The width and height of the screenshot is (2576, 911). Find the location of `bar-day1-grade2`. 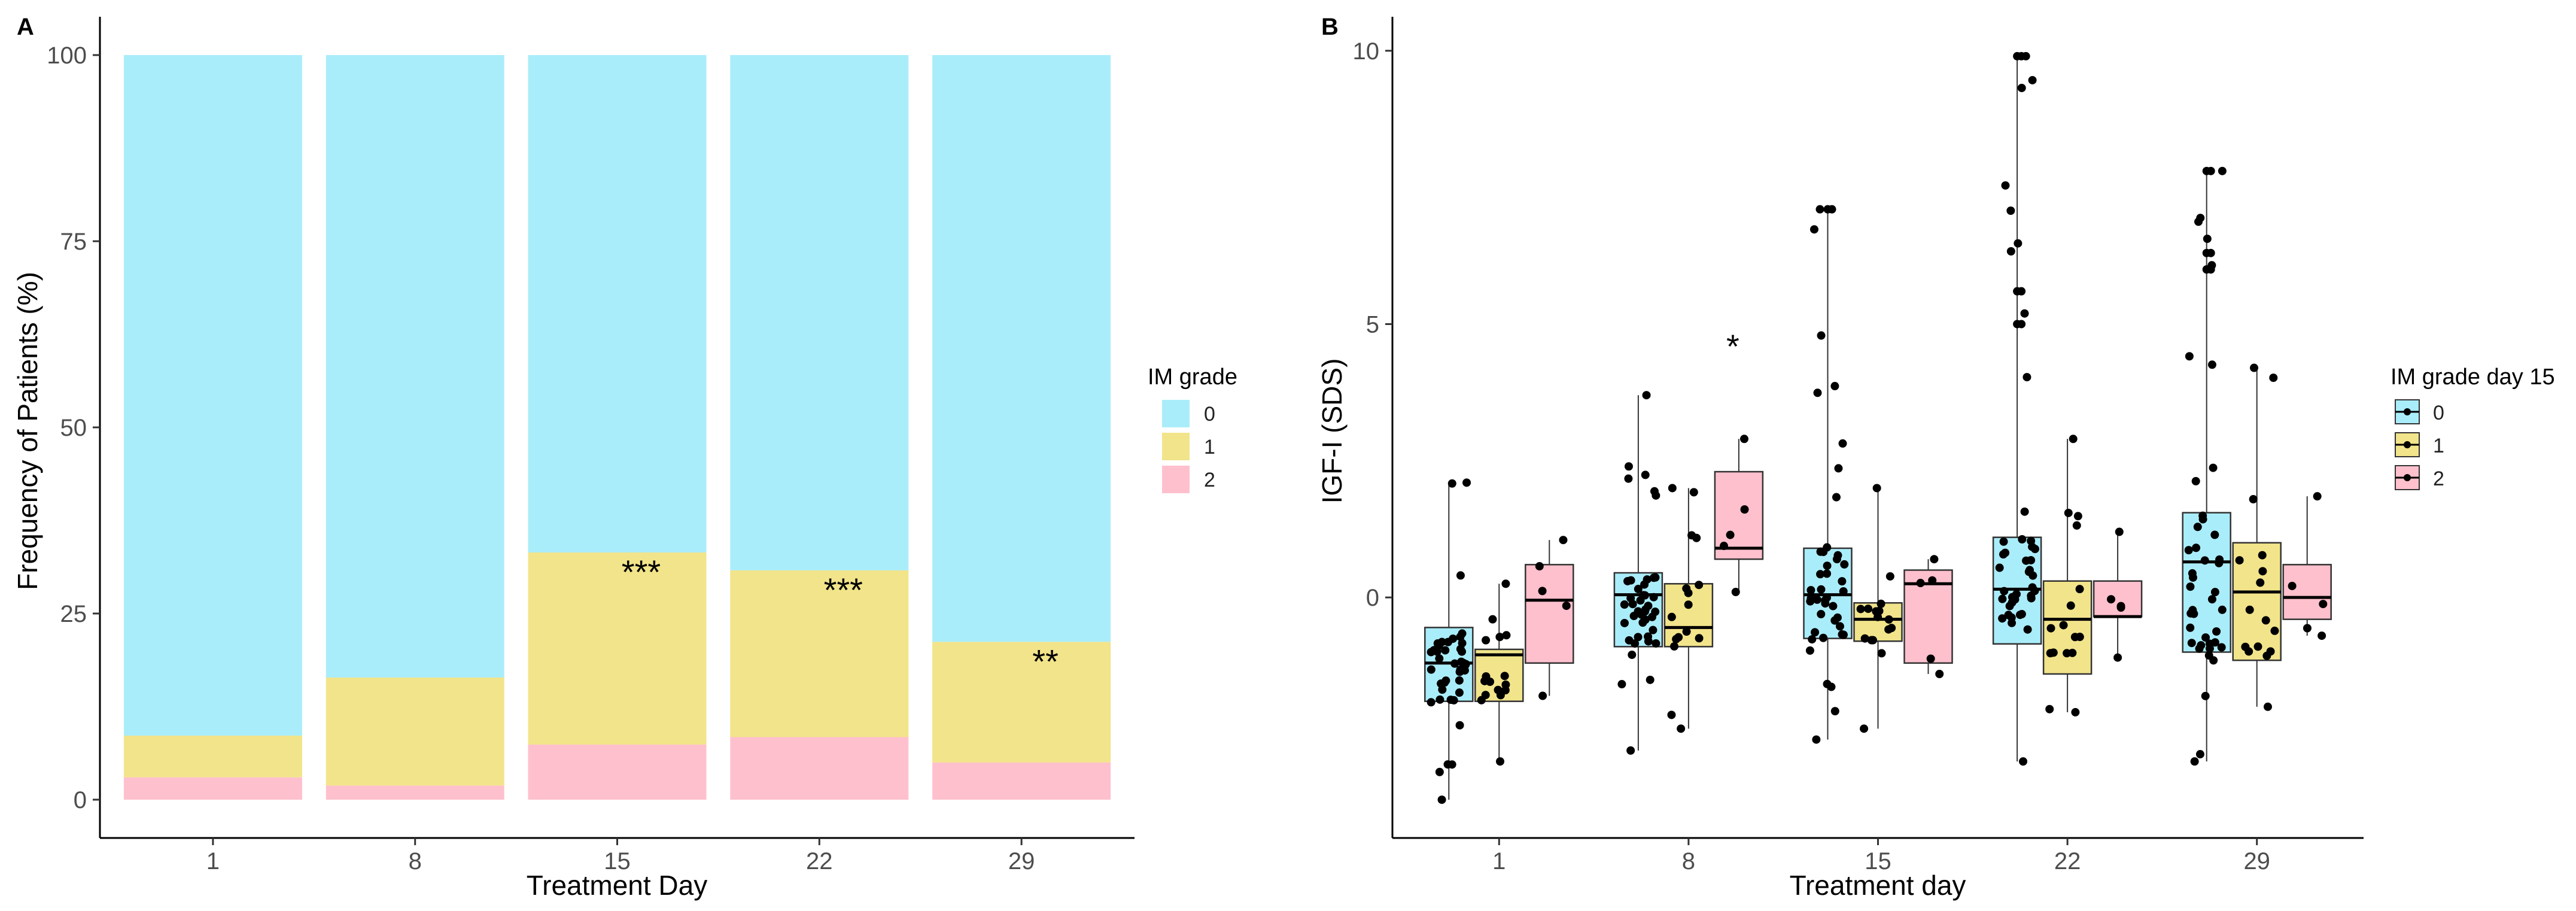

bar-day1-grade2 is located at coordinates (212, 788).